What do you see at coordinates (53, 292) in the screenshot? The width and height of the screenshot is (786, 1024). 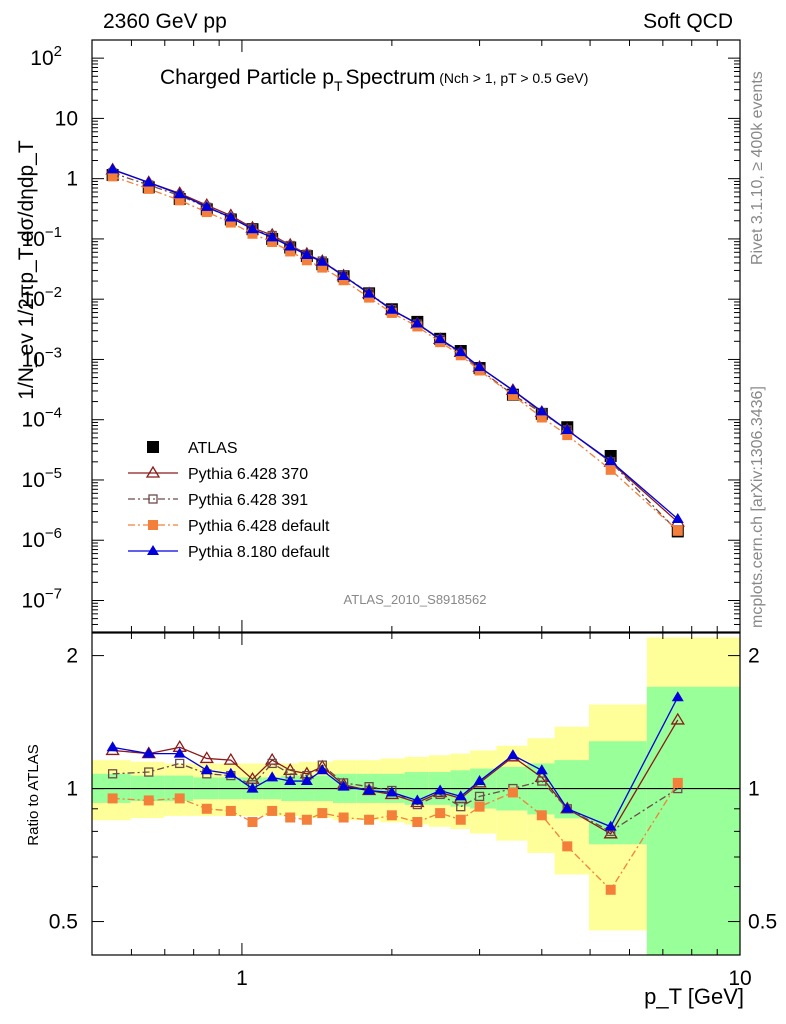 I see `y-tick-exponent: −2` at bounding box center [53, 292].